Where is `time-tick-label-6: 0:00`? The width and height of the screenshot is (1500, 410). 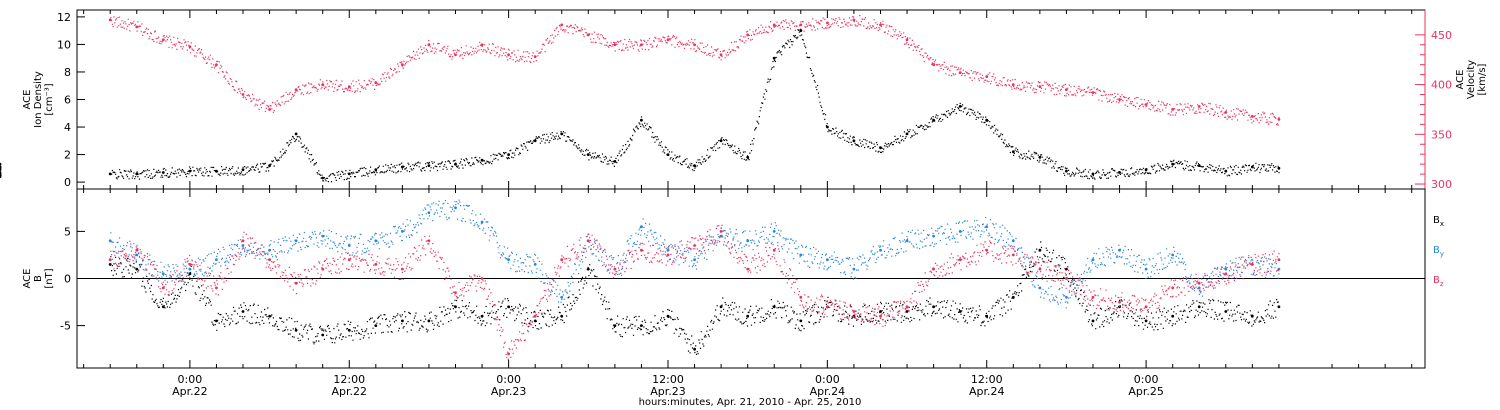
time-tick-label-6: 0:00 is located at coordinates (1146, 379).